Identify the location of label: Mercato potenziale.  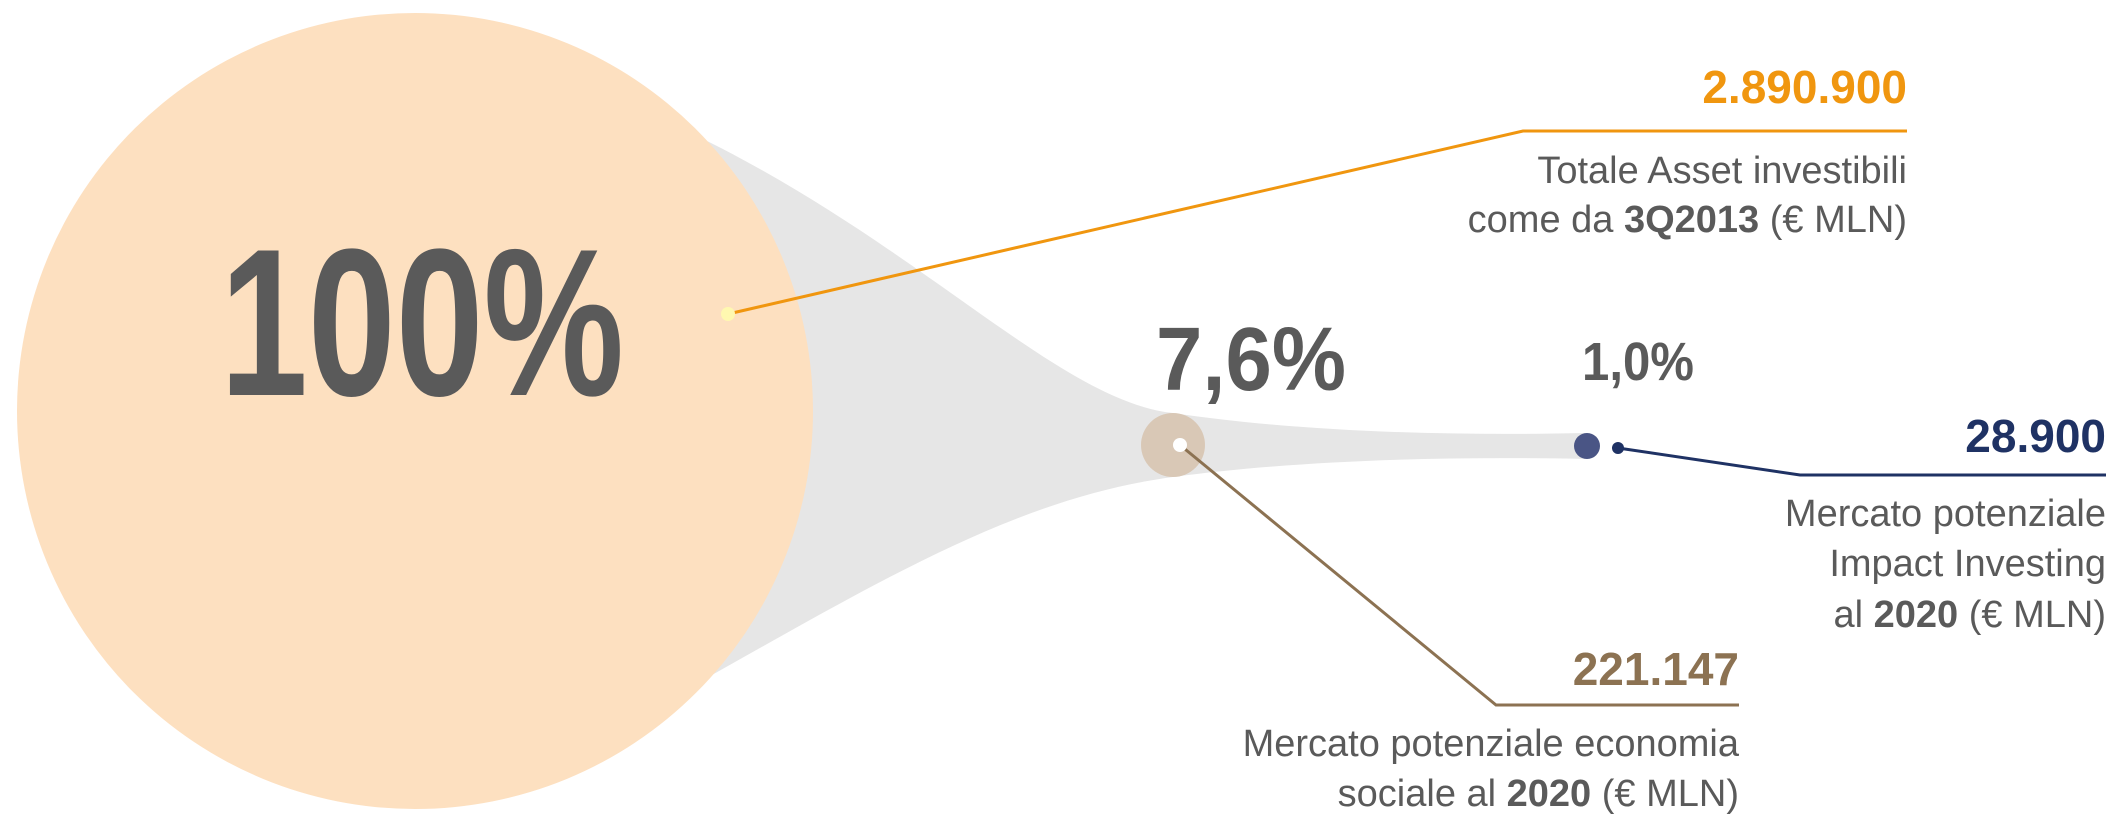
(1945, 514).